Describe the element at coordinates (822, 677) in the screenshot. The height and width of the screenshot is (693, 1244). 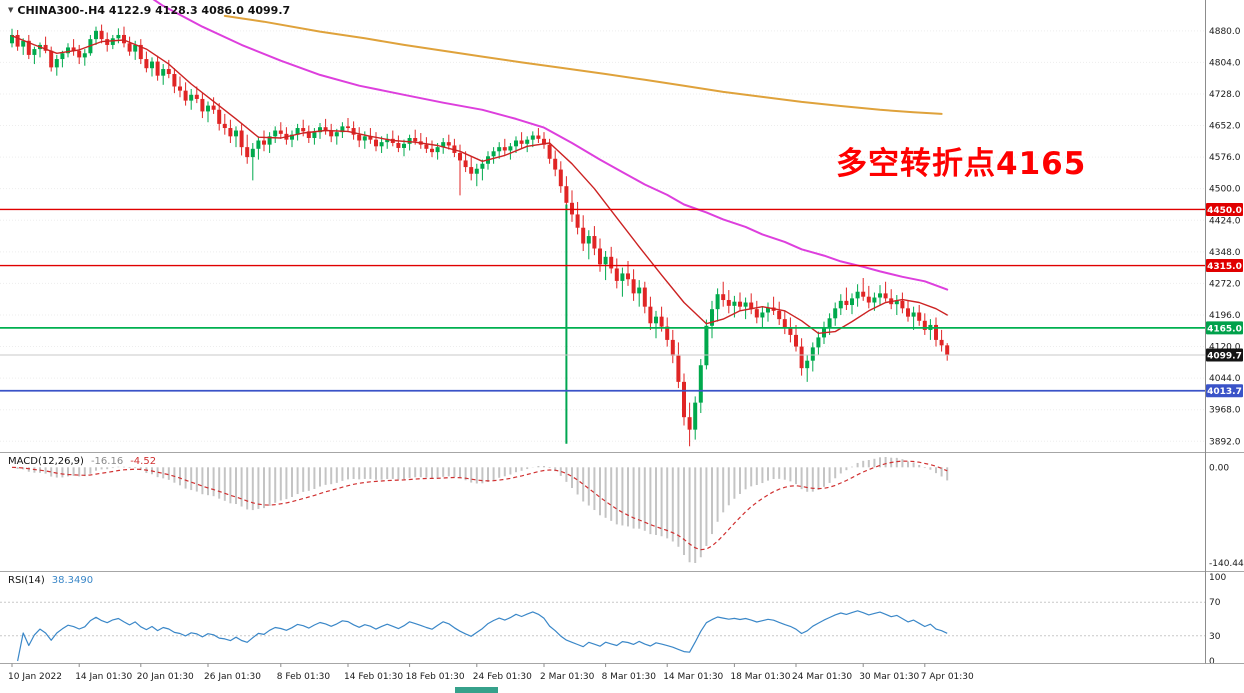
I see `time-tick-label: 24 Mar 01:30` at that location.